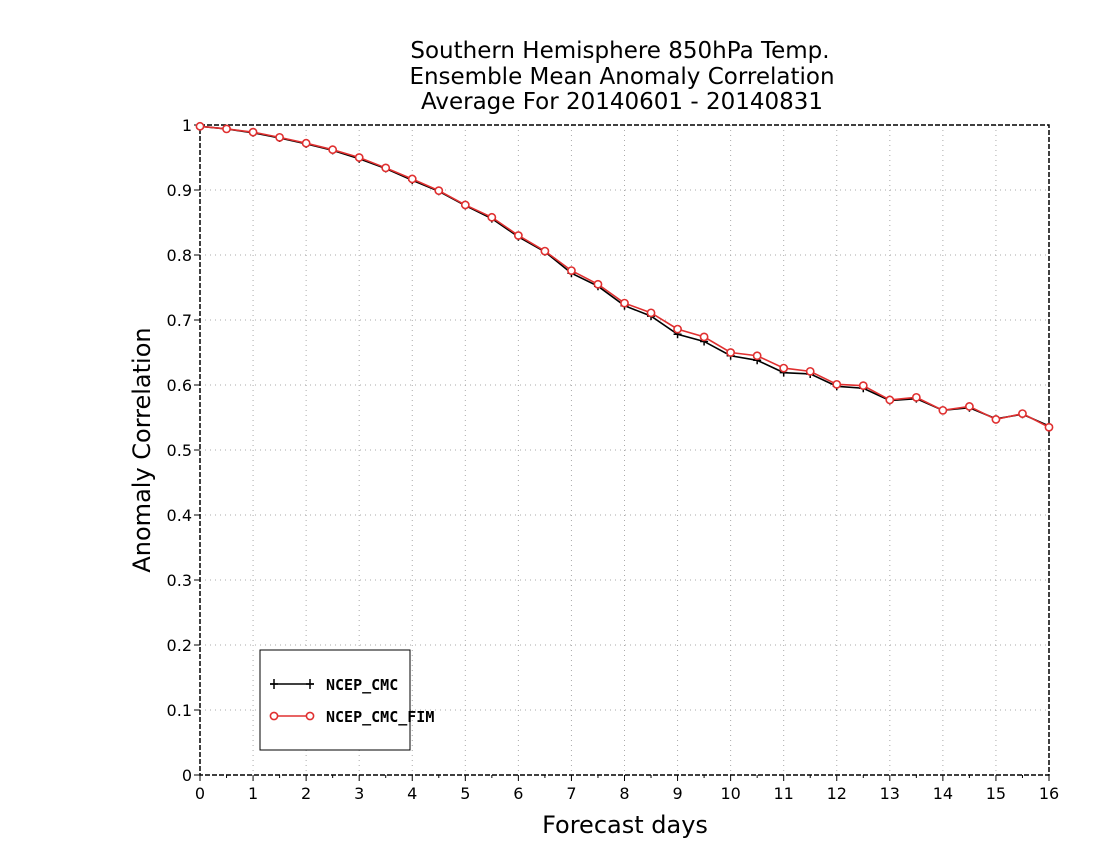 Image resolution: width=1100 pixels, height=850 pixels. What do you see at coordinates (465, 793) in the screenshot?
I see `x-tick-label: 5` at bounding box center [465, 793].